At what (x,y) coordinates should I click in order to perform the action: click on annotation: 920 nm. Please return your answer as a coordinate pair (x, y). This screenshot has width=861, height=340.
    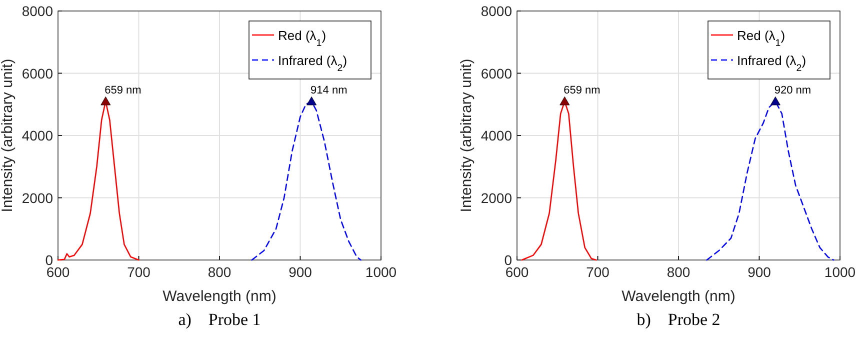
    Looking at the image, I should click on (793, 90).